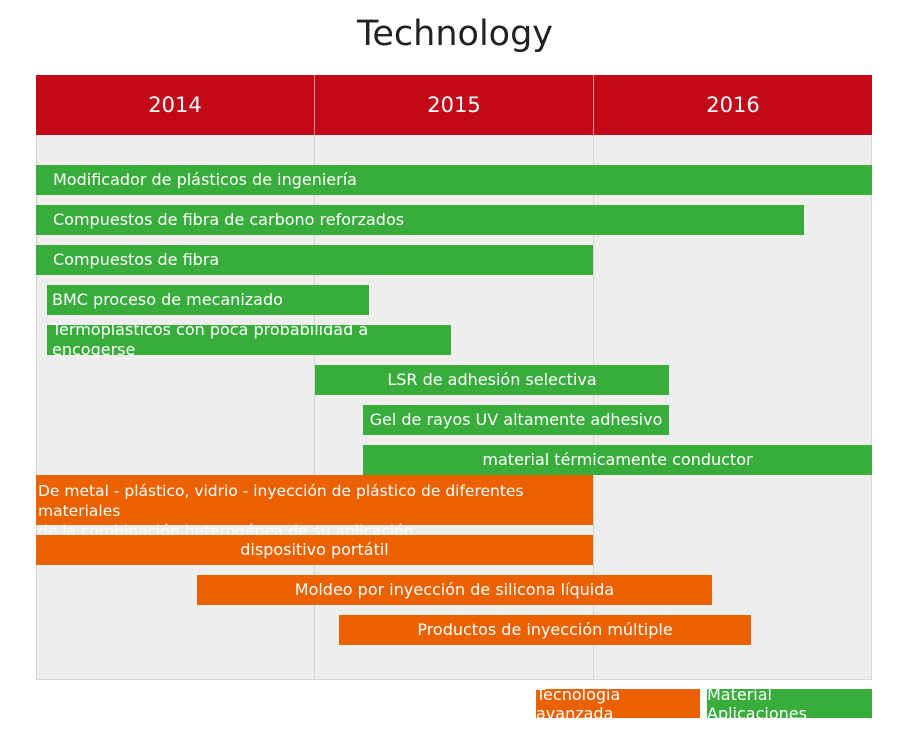 The height and width of the screenshot is (750, 910). I want to click on year-2015-header: 2015, so click(454, 105).